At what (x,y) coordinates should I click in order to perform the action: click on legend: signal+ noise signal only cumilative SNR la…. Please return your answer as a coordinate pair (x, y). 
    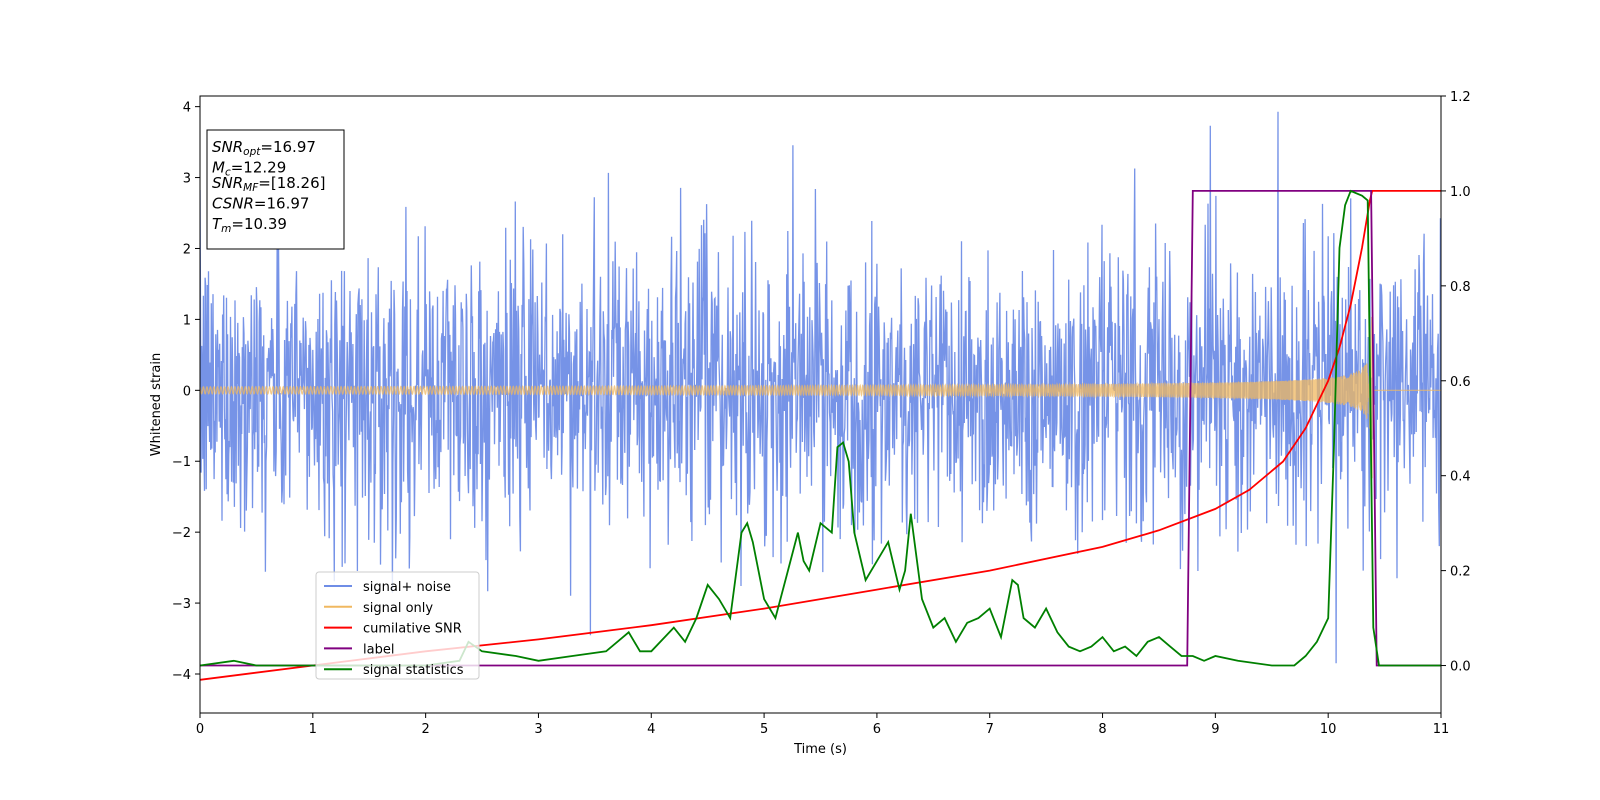
    Looking at the image, I should click on (397, 625).